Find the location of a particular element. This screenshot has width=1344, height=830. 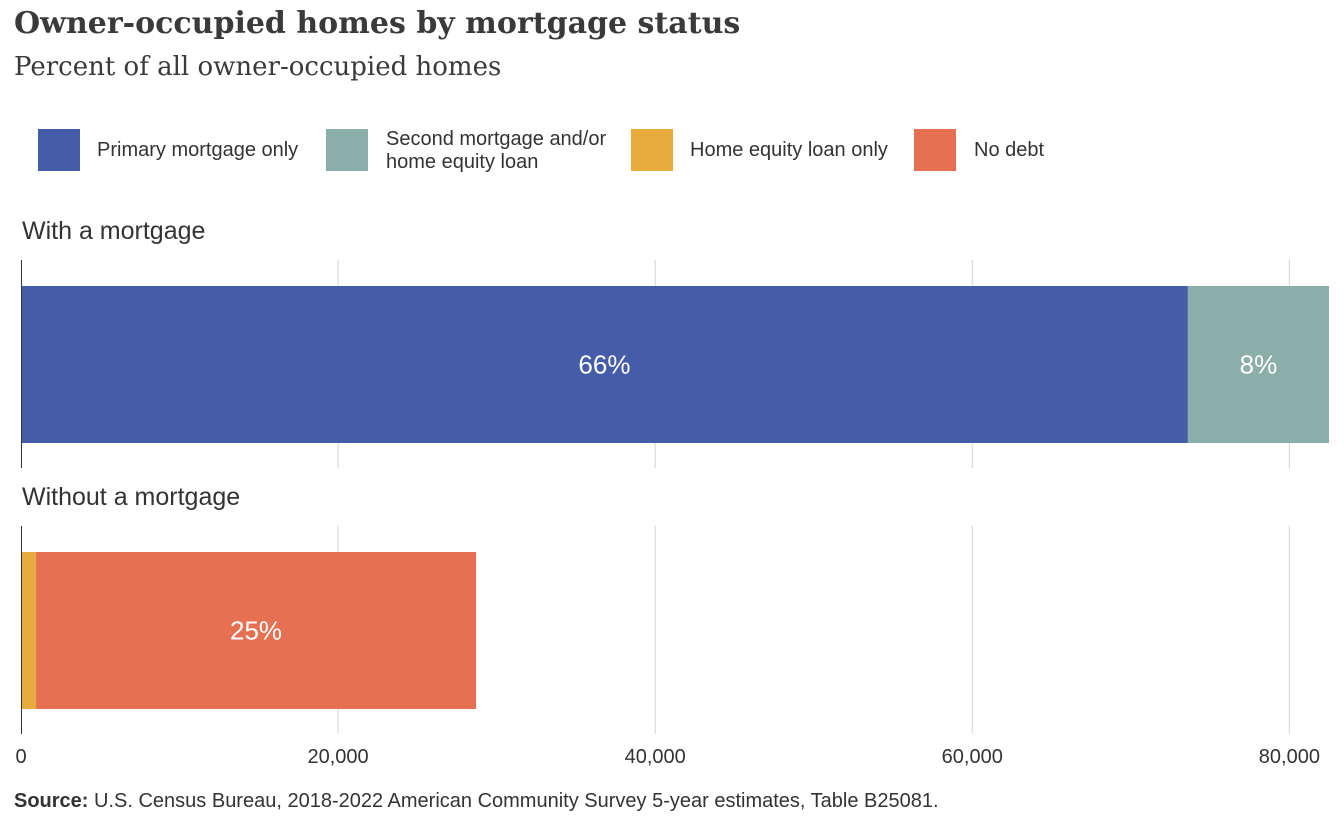

source-label: Source: is located at coordinates (51, 801).